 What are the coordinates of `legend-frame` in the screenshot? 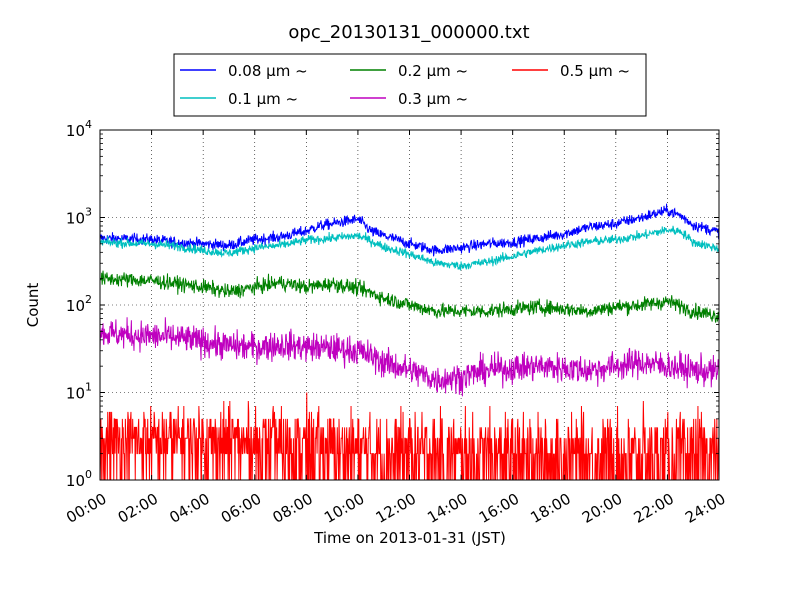 It's located at (410, 85).